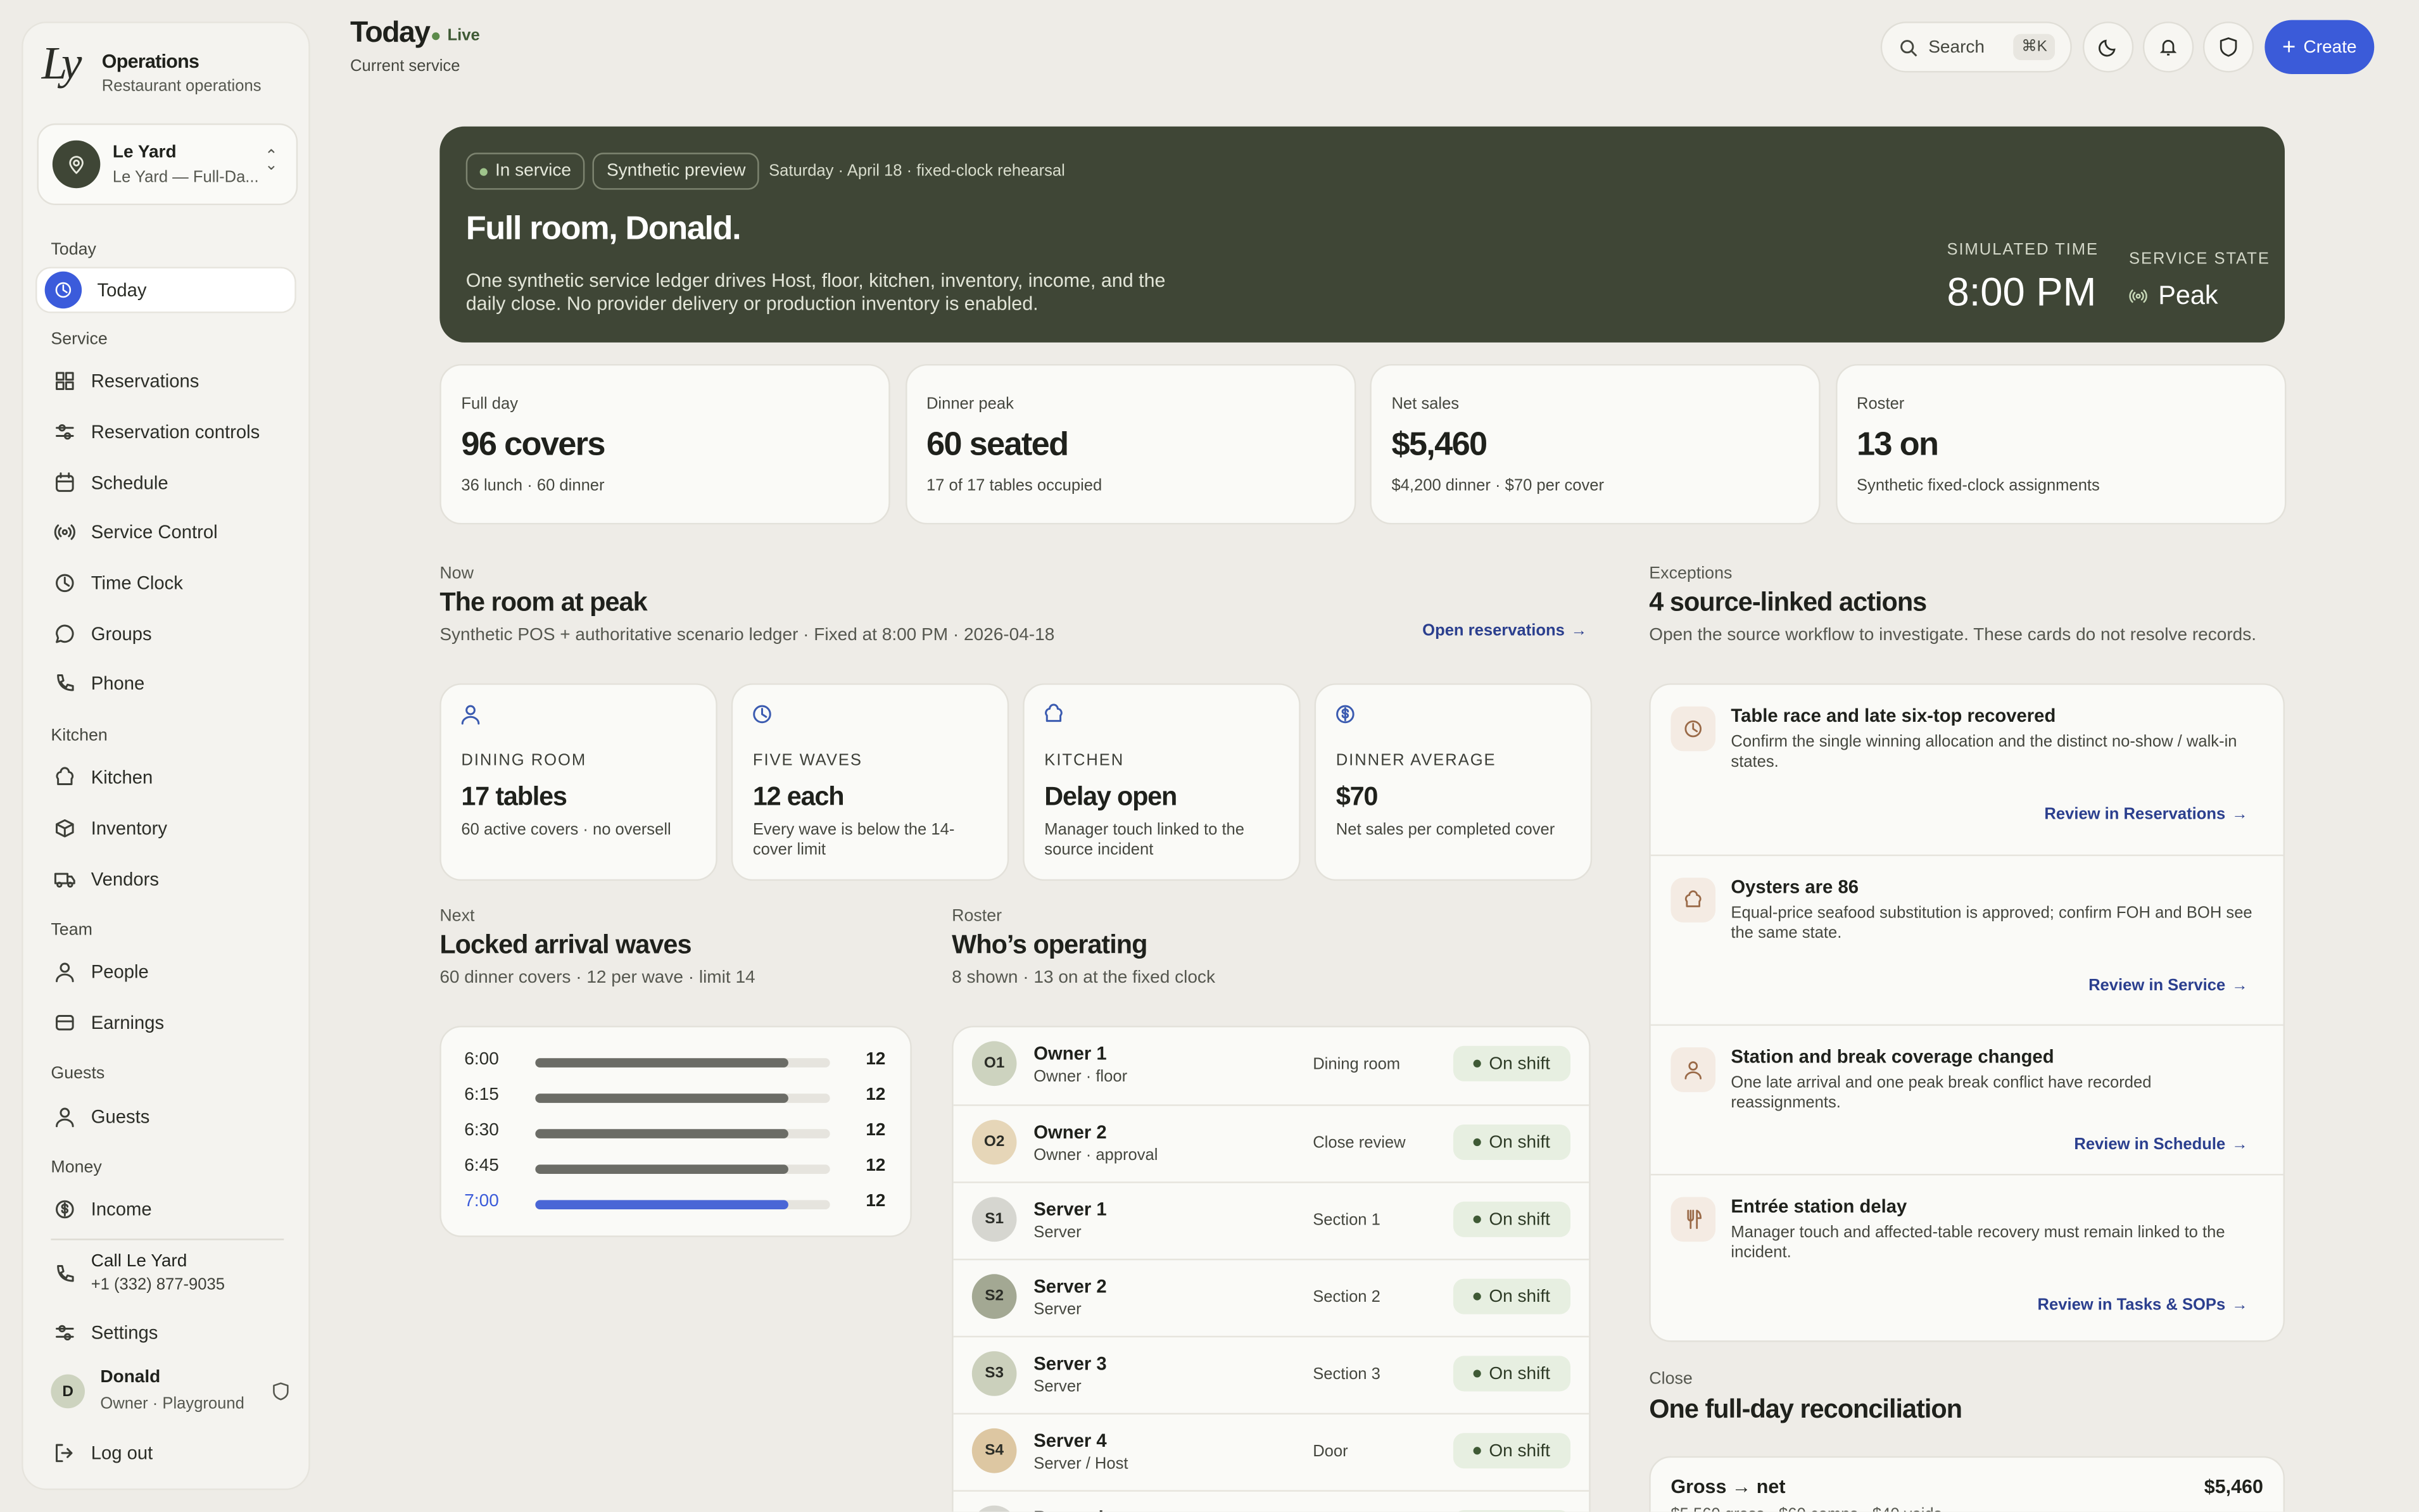 The image size is (2419, 1512). What do you see at coordinates (1070, 1132) in the screenshot?
I see `roster-name: Owner 2` at bounding box center [1070, 1132].